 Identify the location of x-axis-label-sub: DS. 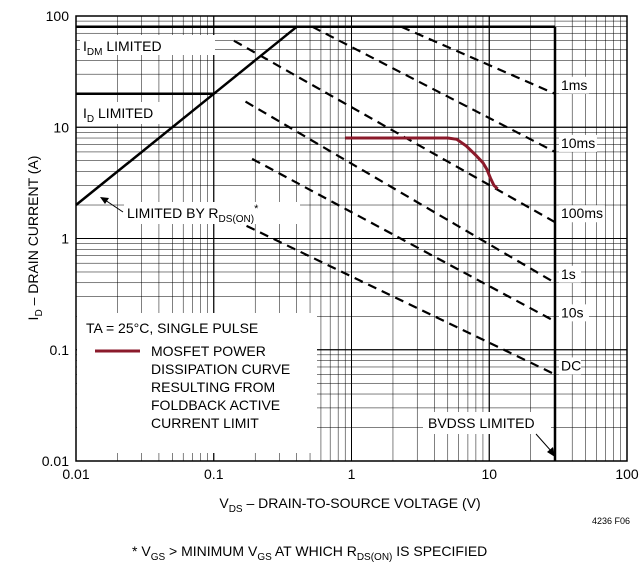
(236, 509).